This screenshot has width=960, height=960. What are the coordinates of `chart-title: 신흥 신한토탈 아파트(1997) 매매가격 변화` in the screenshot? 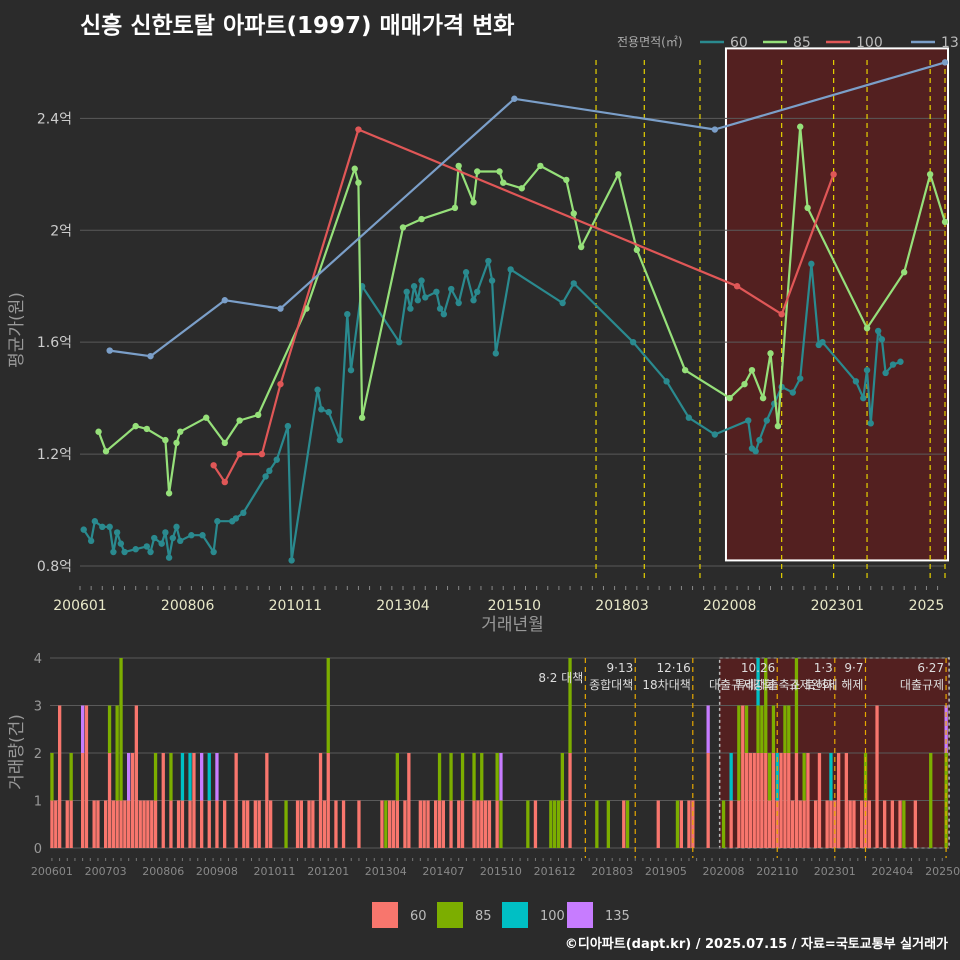 It's located at (297, 26).